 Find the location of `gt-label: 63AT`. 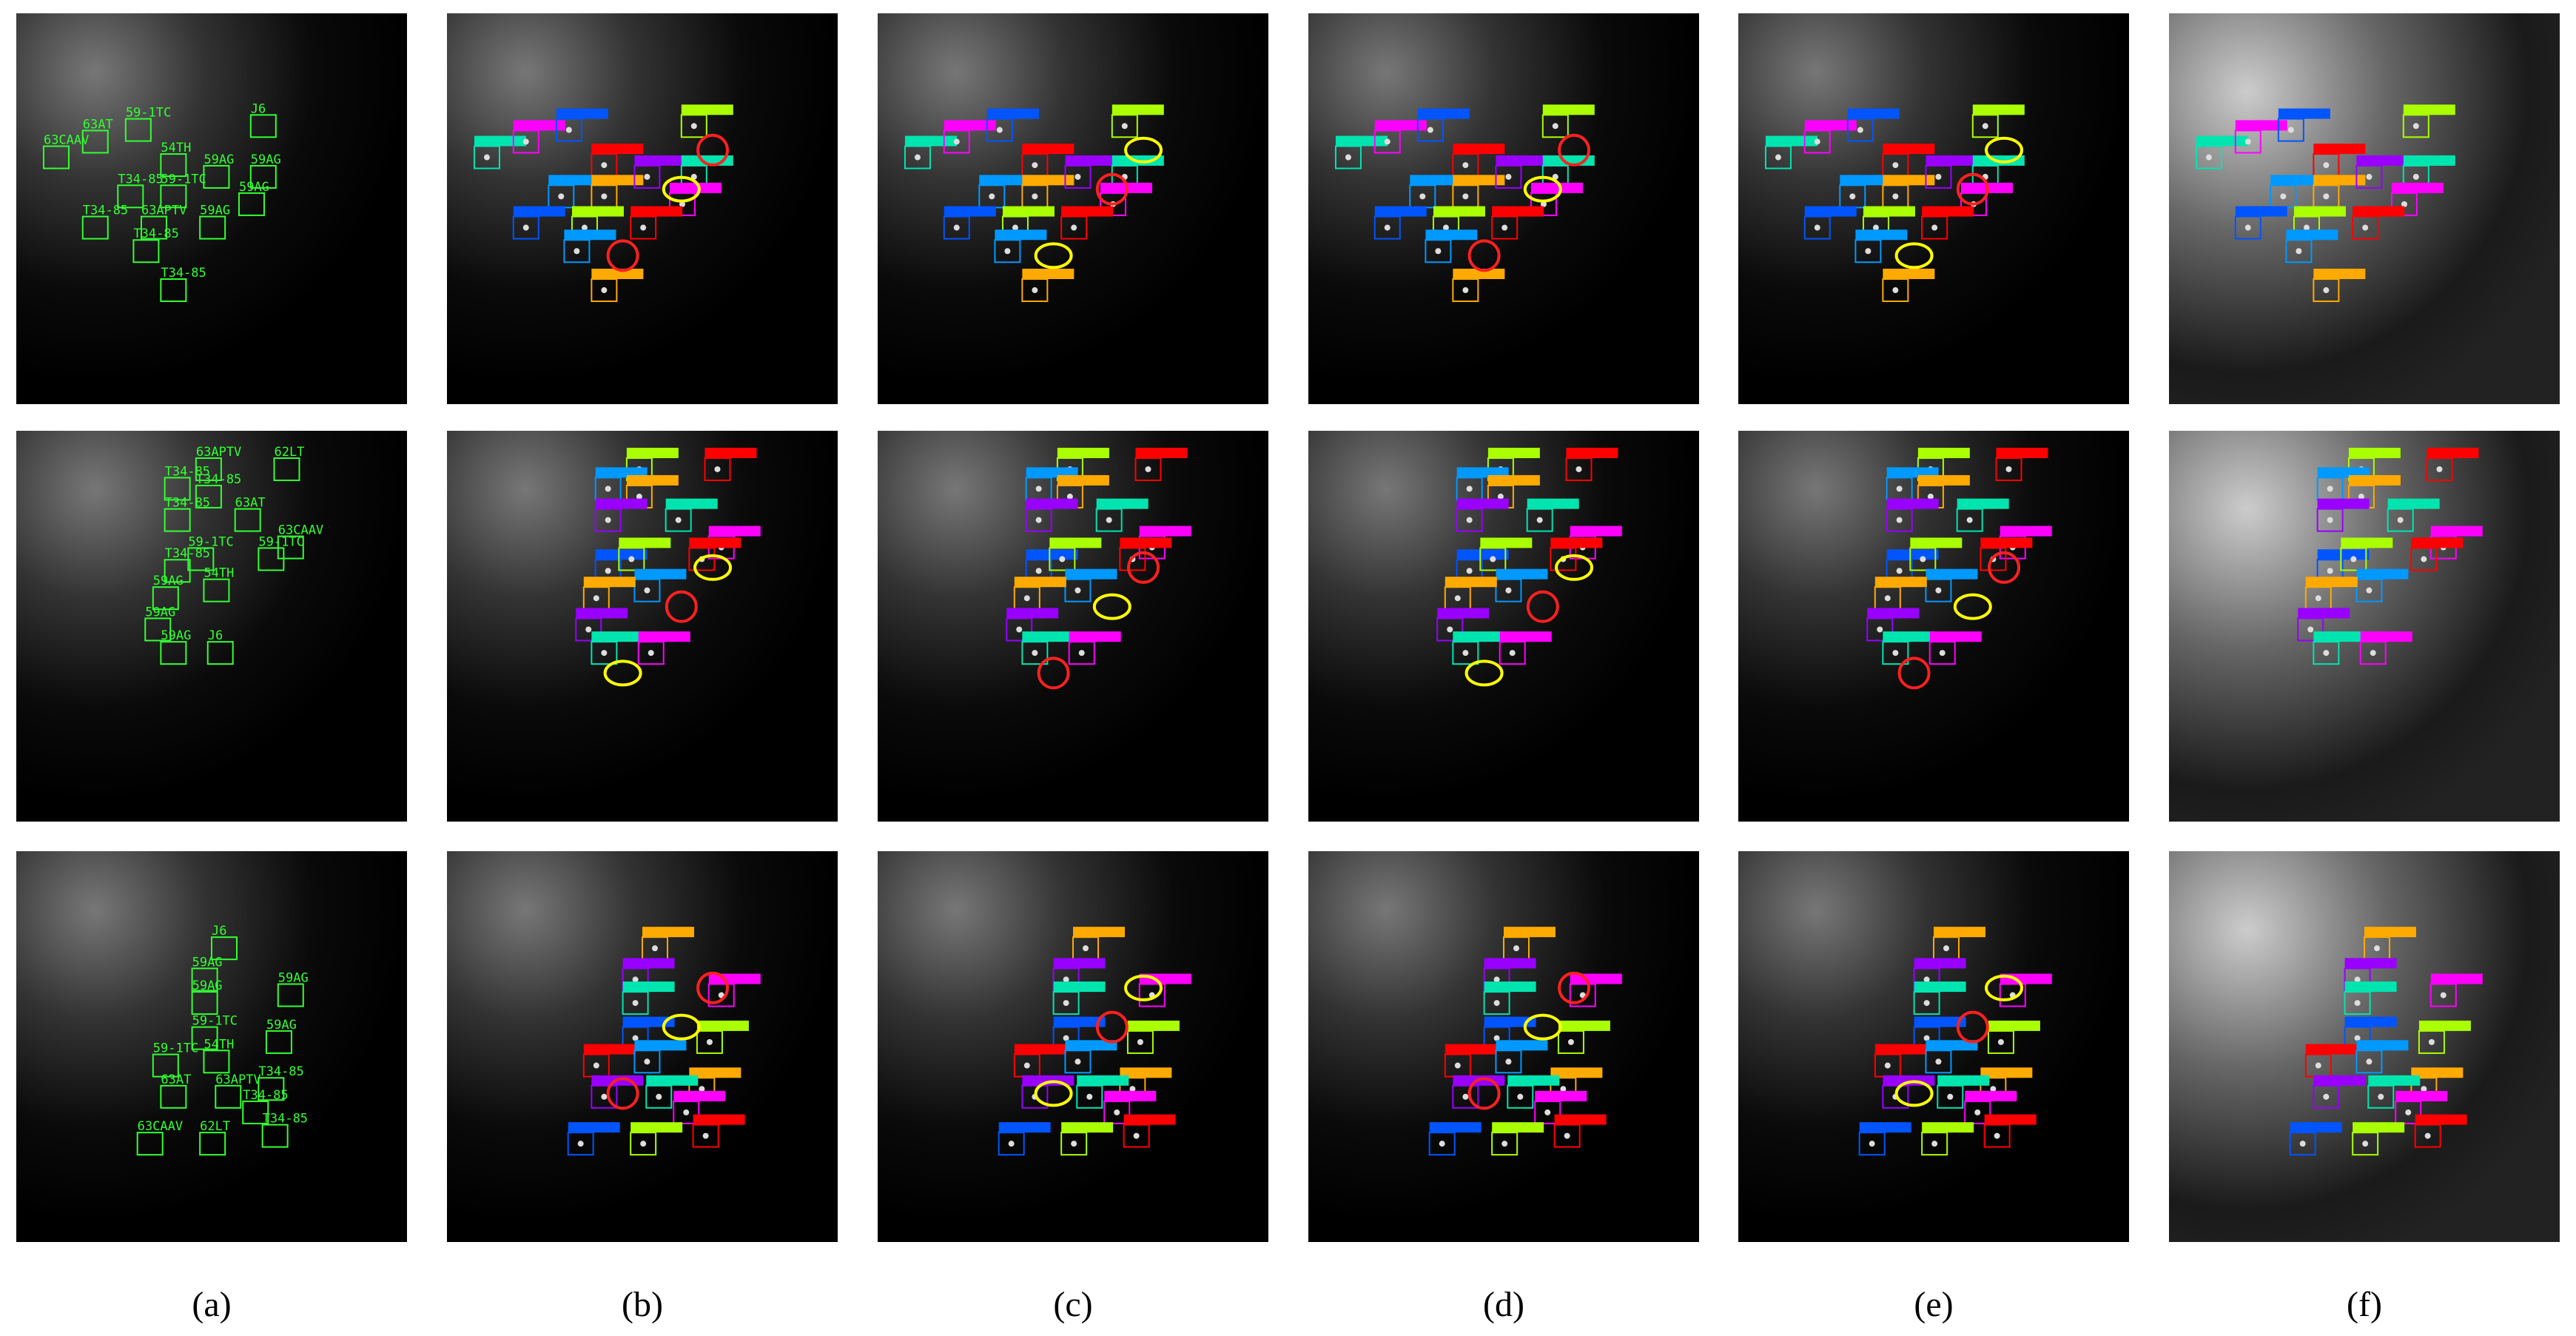

gt-label: 63AT is located at coordinates (176, 1080).